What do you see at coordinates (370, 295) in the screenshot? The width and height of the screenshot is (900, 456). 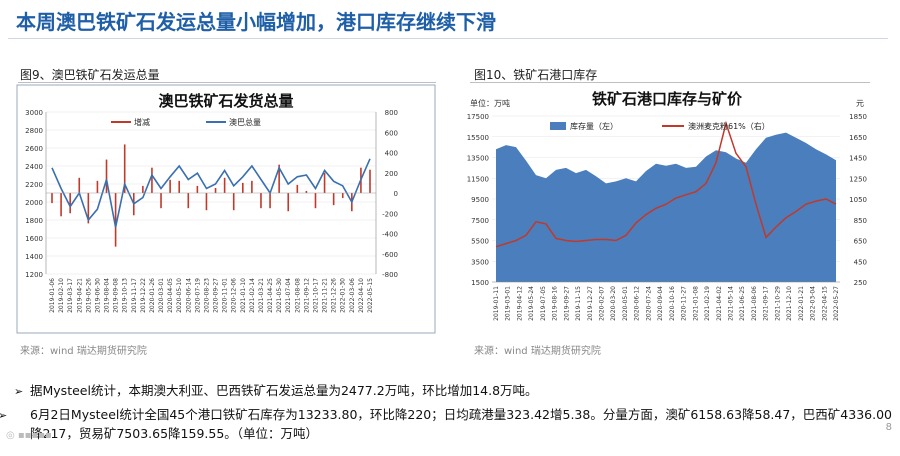 I see `x-tick-label: 2022-05-15` at bounding box center [370, 295].